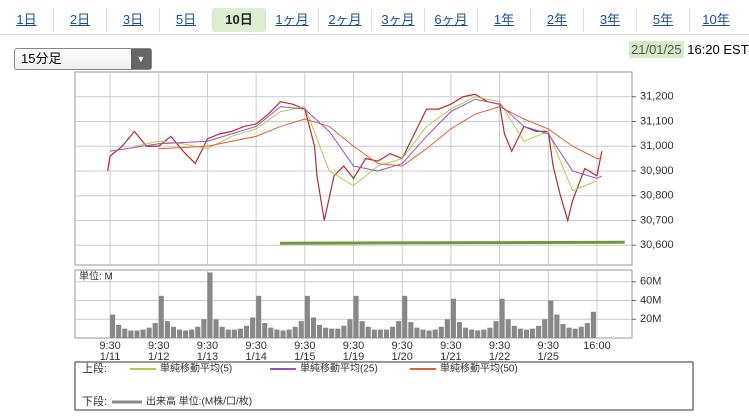 The height and width of the screenshot is (418, 749). I want to click on period-tab: 5年, so click(662, 20).